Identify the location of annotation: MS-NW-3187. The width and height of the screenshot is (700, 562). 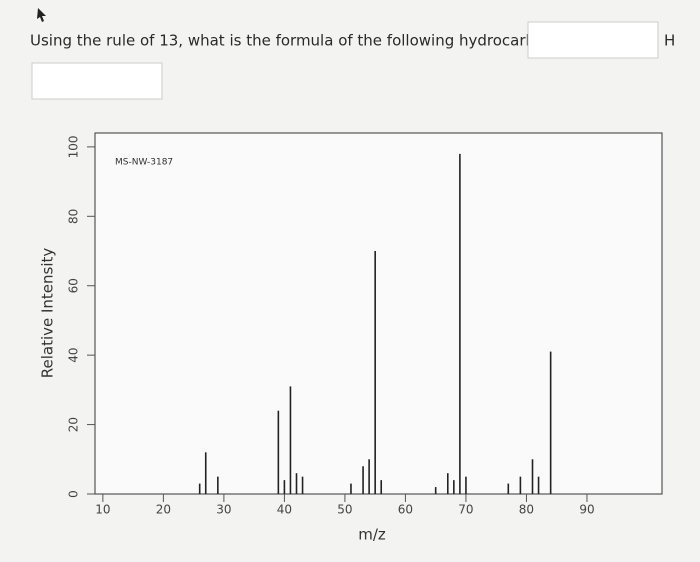
(144, 163).